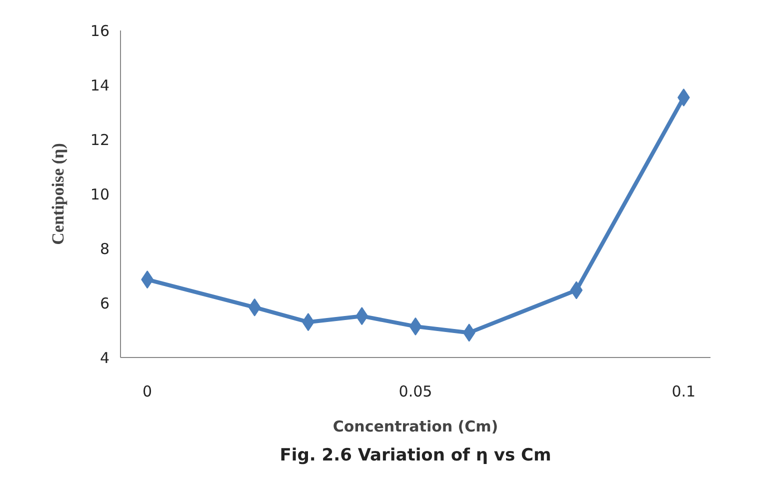  What do you see at coordinates (105, 249) in the screenshot?
I see `y-tick-label: 8` at bounding box center [105, 249].